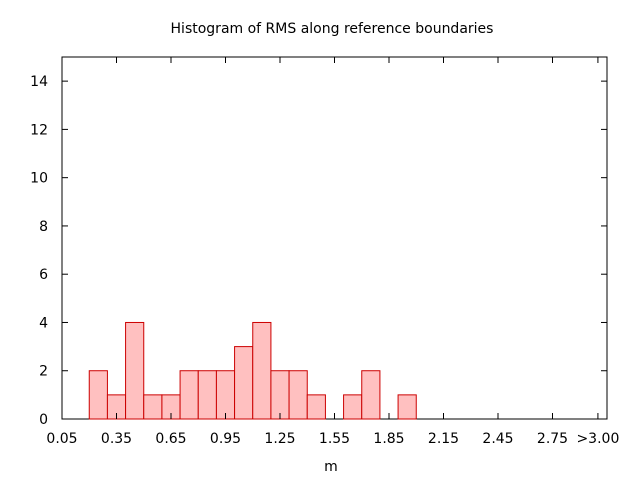  I want to click on x-tick-label: 0.65, so click(170, 439).